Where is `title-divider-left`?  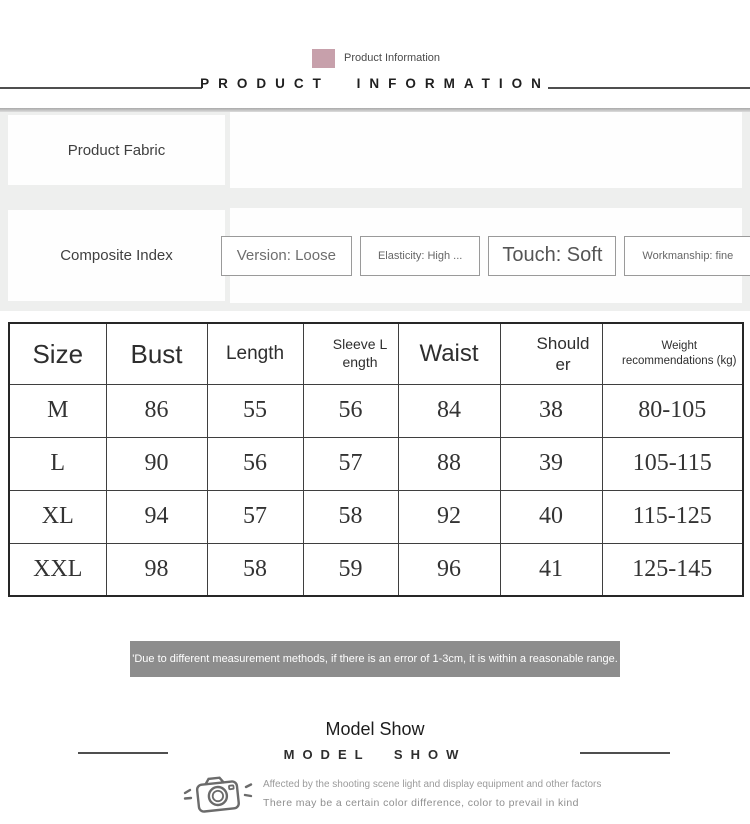 title-divider-left is located at coordinates (101, 88).